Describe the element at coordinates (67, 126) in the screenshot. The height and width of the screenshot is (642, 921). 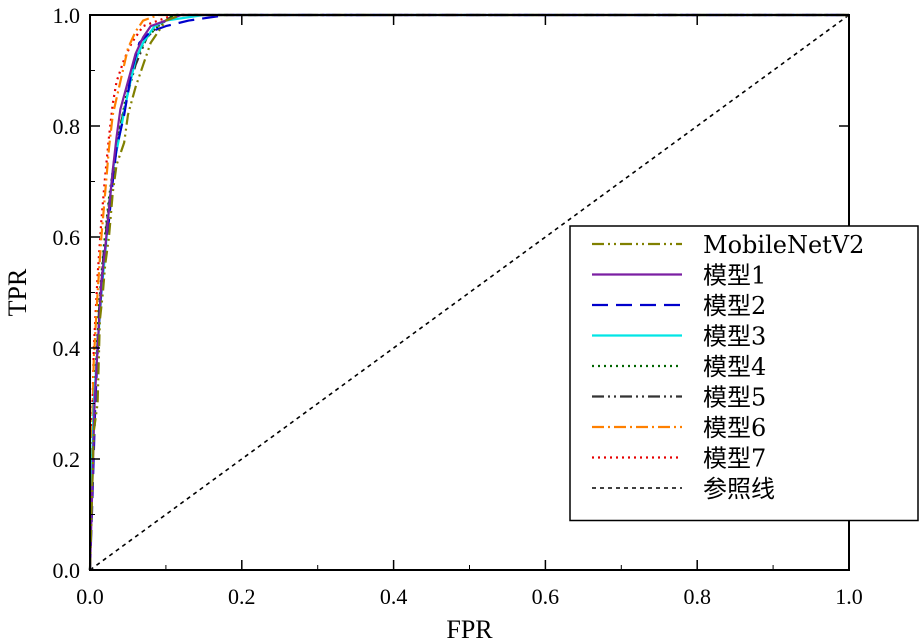
I see `y-tick-label: 0.8` at that location.